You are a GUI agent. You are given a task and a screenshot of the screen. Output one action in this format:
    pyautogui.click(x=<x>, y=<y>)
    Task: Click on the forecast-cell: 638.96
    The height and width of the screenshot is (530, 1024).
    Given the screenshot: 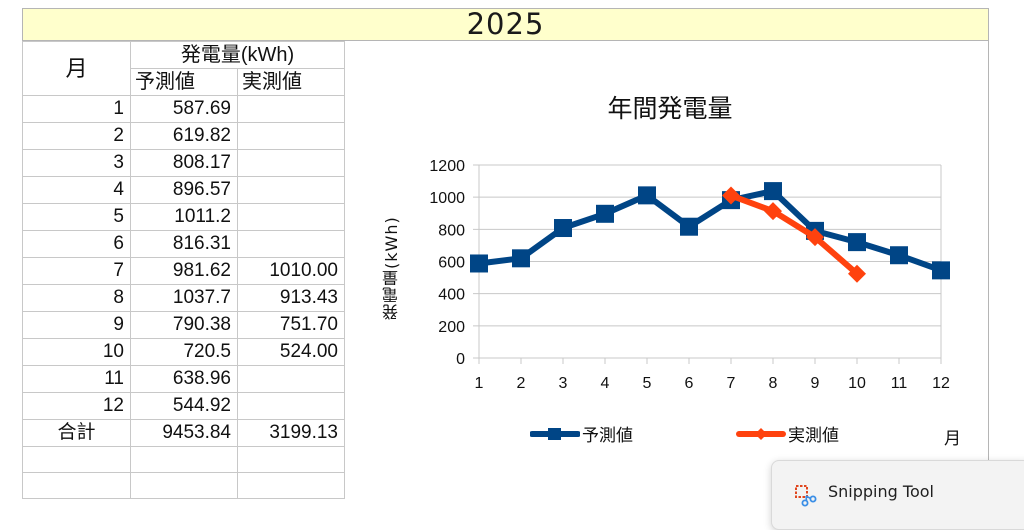 What is the action you would take?
    pyautogui.click(x=184, y=379)
    